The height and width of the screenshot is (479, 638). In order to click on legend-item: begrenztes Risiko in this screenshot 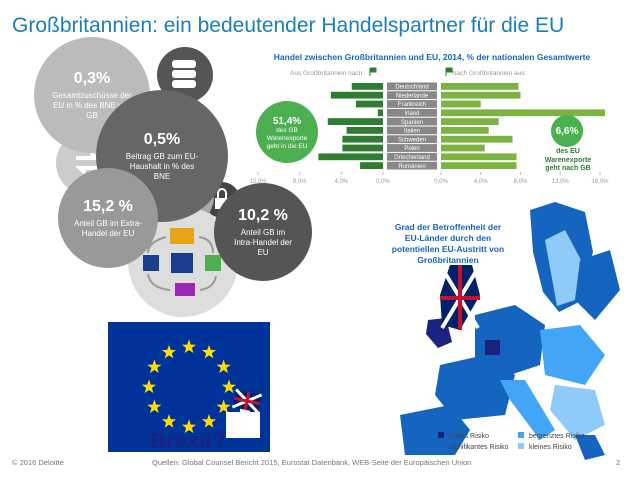, I will do `click(551, 436)`.